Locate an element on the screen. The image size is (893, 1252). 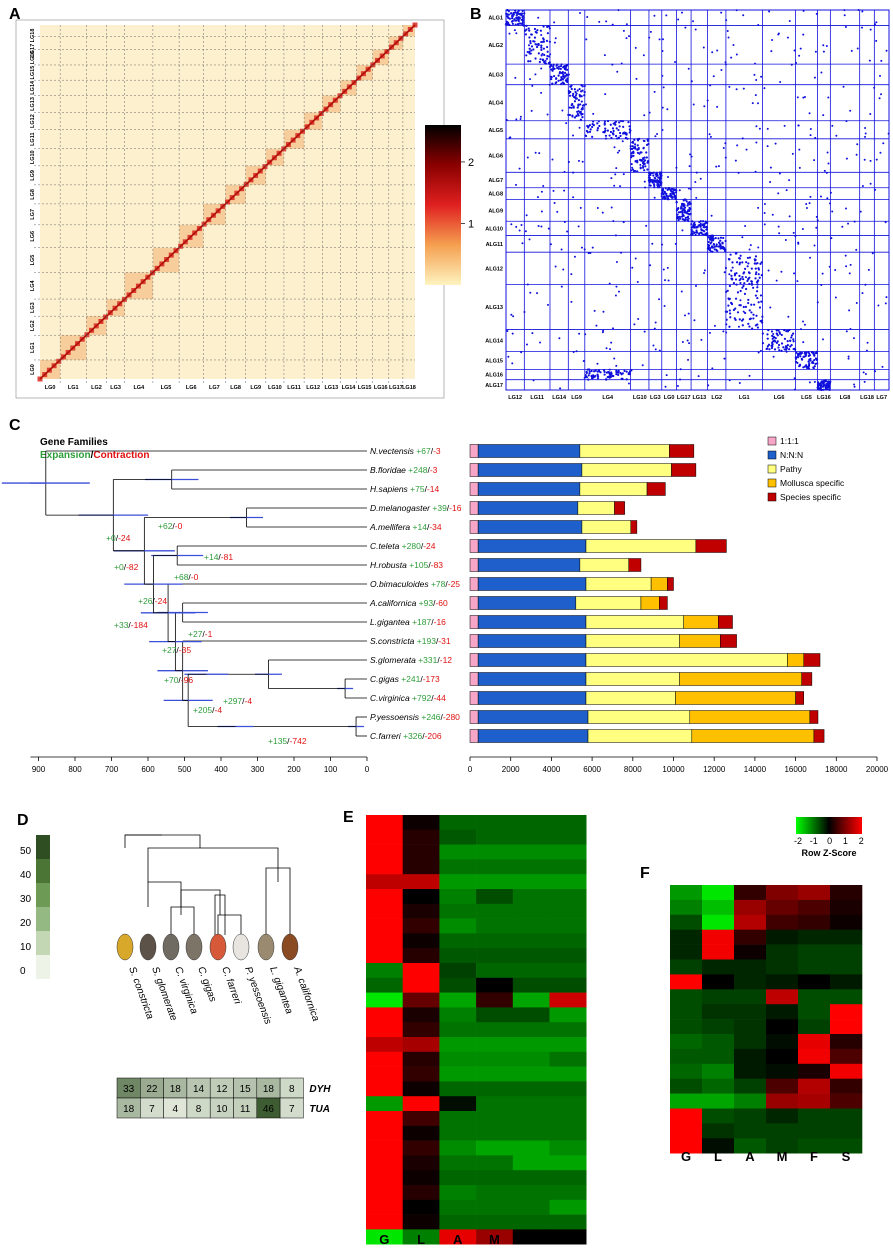
bar-segment is located at coordinates (474, 546).